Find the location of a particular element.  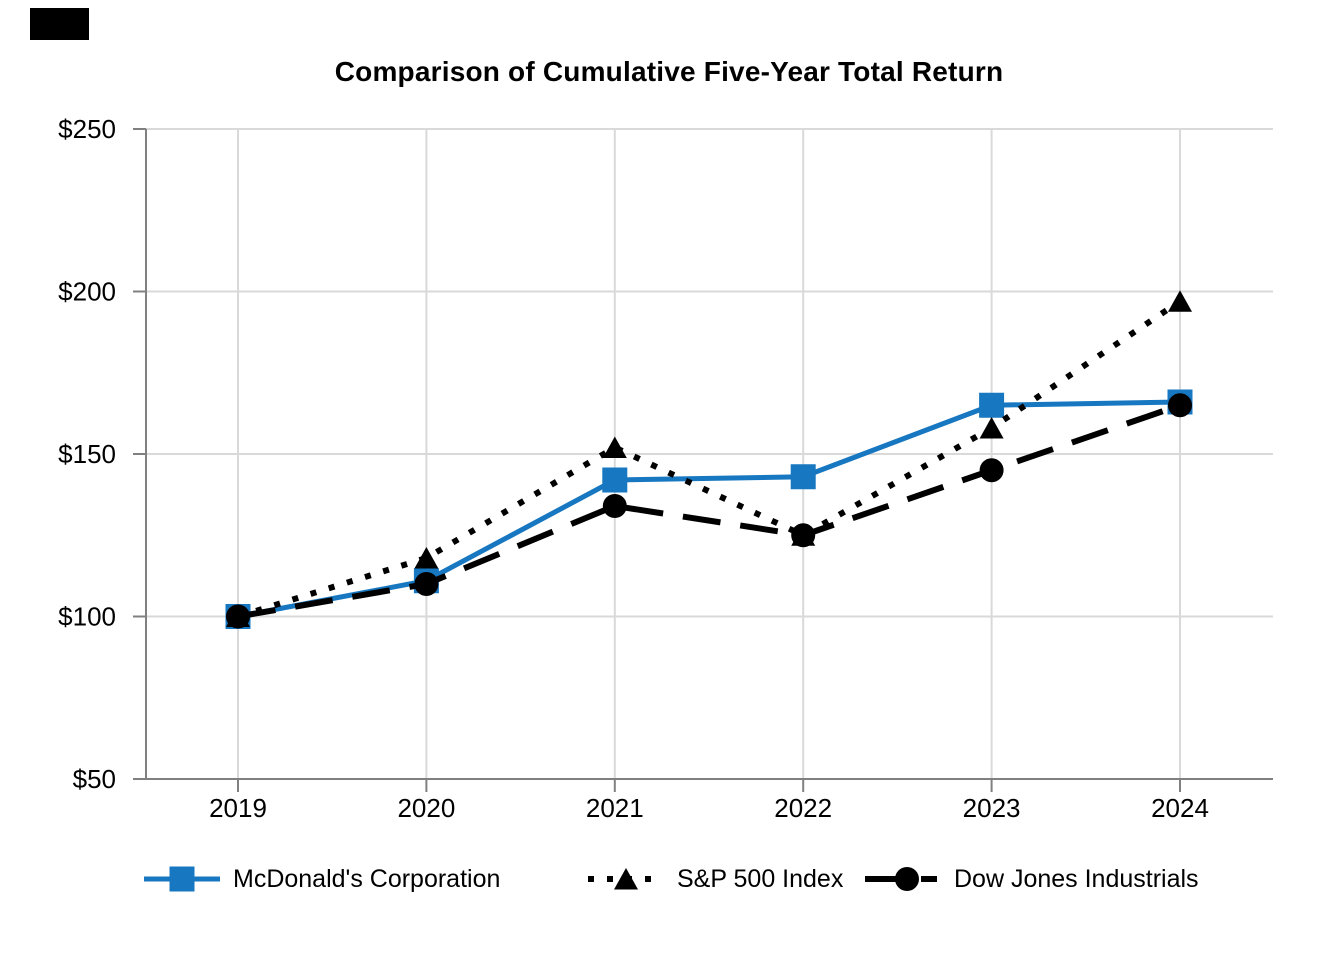

circle-icon is located at coordinates (907, 879).